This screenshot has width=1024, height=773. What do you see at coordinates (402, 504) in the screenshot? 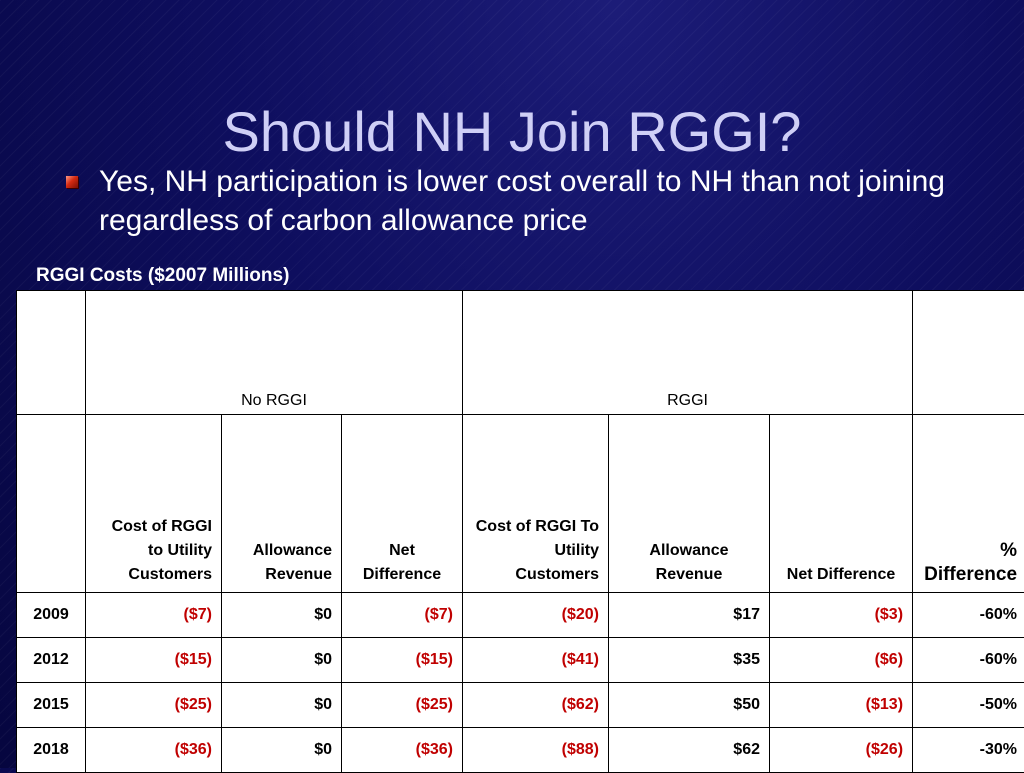
I see `header-net-no-rggi: Net Difference` at bounding box center [402, 504].